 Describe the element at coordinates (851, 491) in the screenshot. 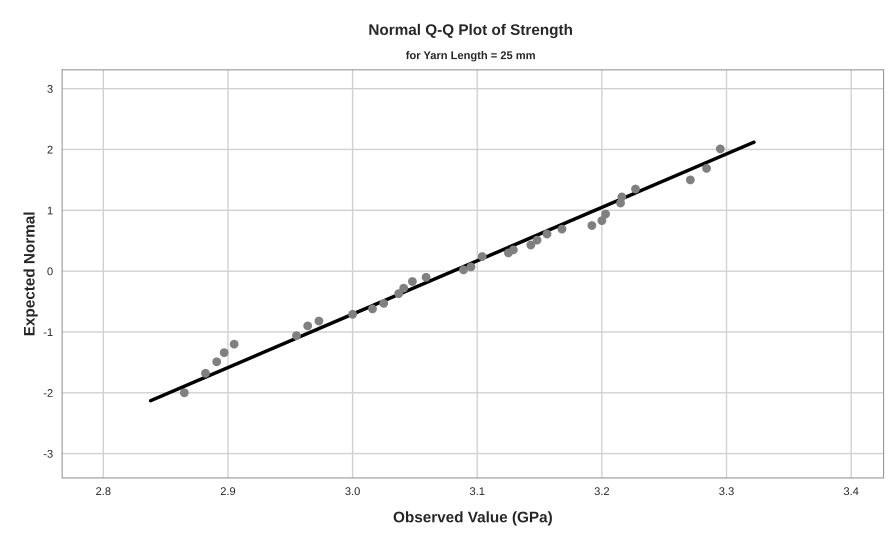

I see `x-tick-label: 3.4` at that location.